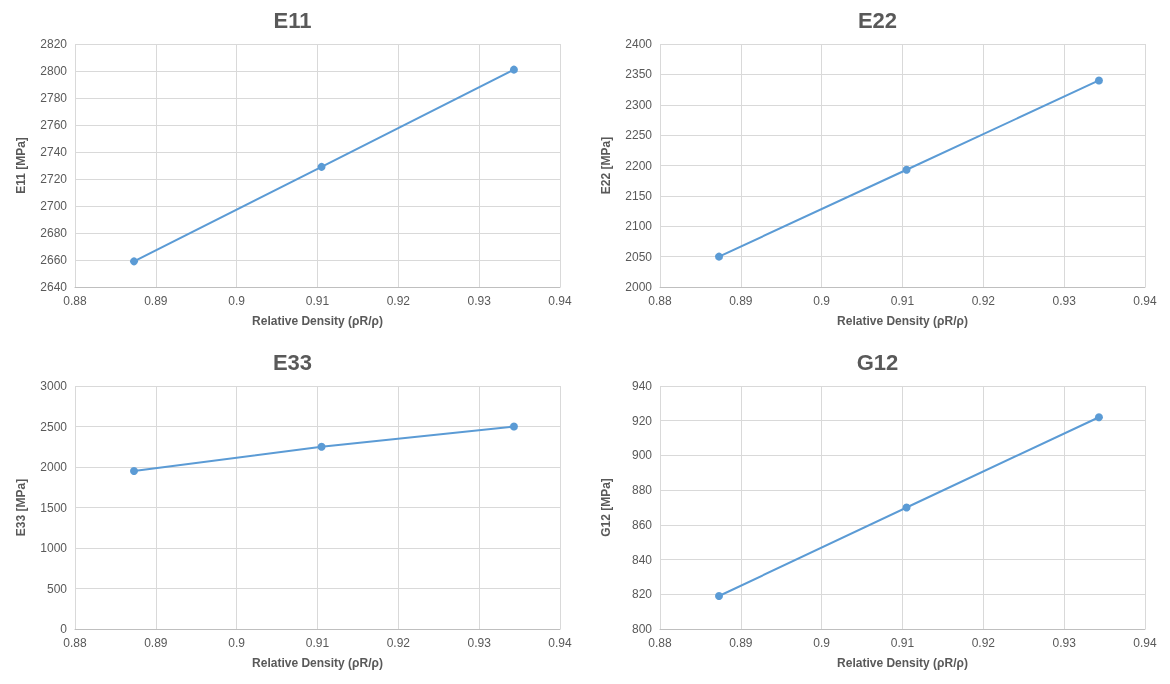  I want to click on y-tick-label: 2760, so click(54, 125).